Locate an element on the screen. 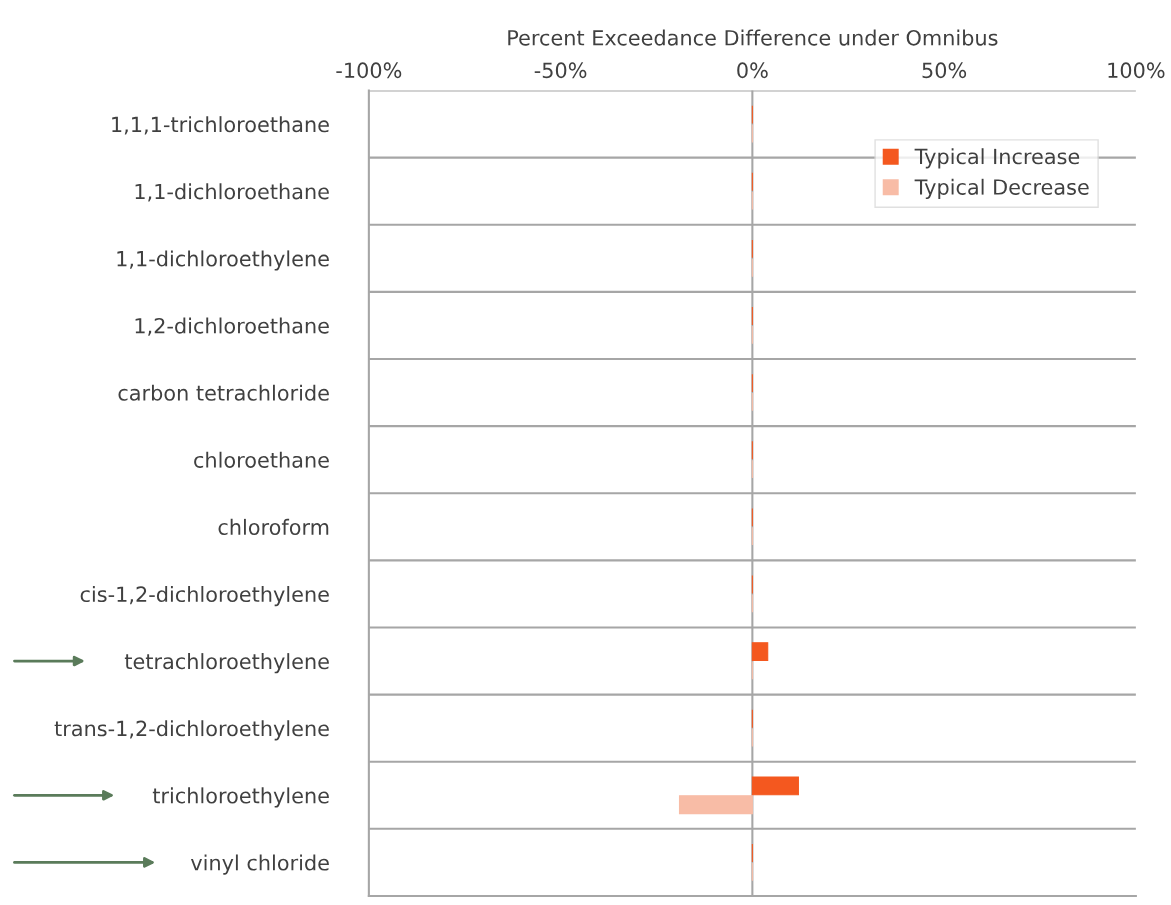 The image size is (1171, 905). x-tick-label: 0% is located at coordinates (752, 70).